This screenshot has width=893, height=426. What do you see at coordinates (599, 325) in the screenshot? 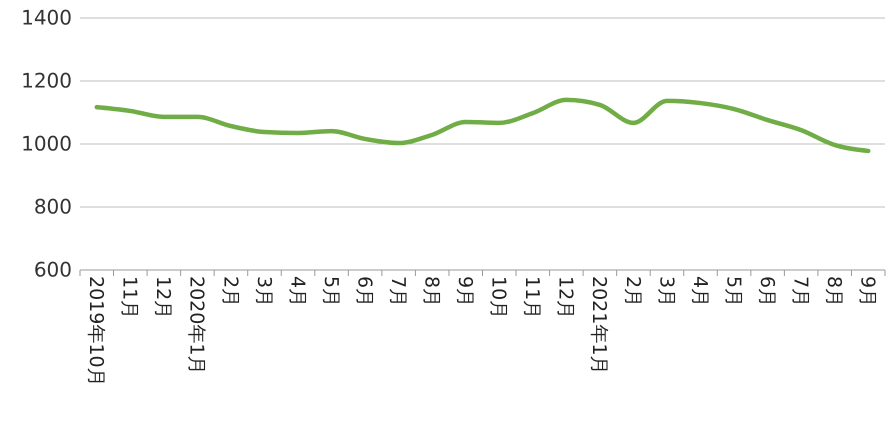
I see `x-tick-label: 2021年1月` at bounding box center [599, 325].